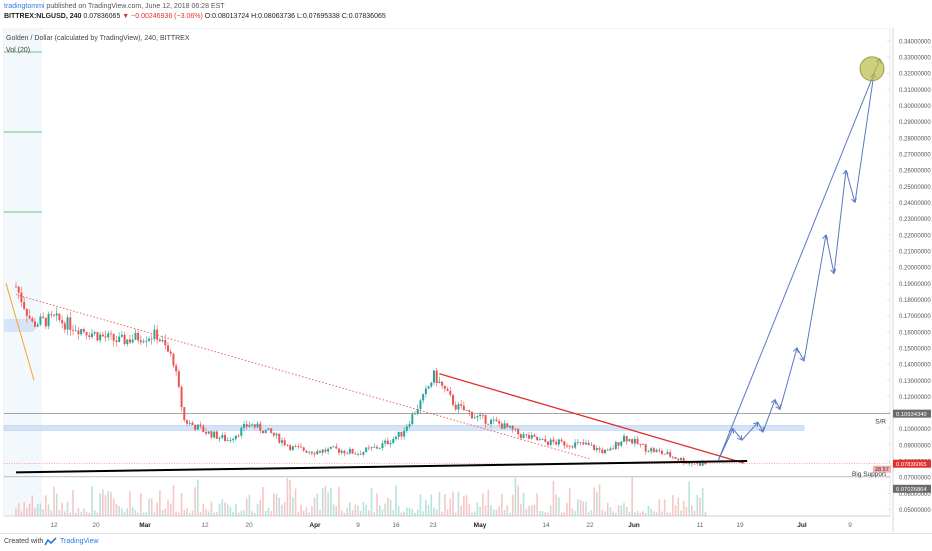 This screenshot has height=551, width=932. I want to click on projection-path, so click(796, 267).